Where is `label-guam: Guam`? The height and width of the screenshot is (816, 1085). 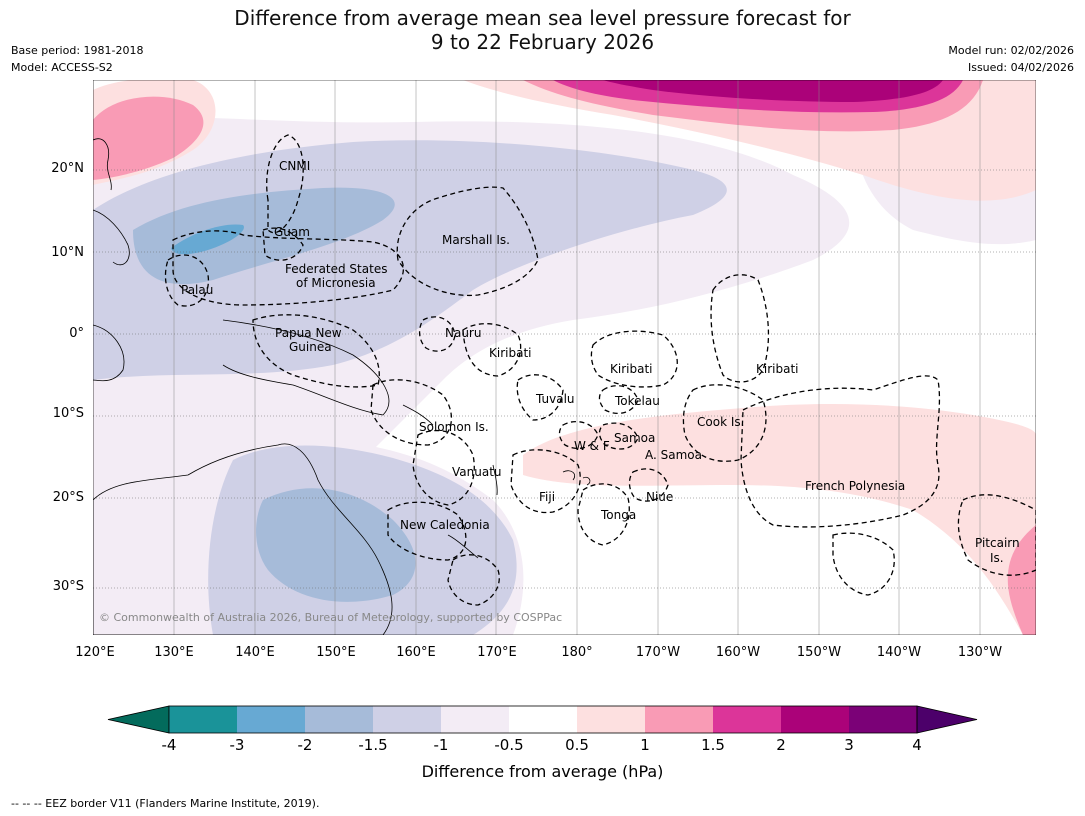 label-guam: Guam is located at coordinates (292, 232).